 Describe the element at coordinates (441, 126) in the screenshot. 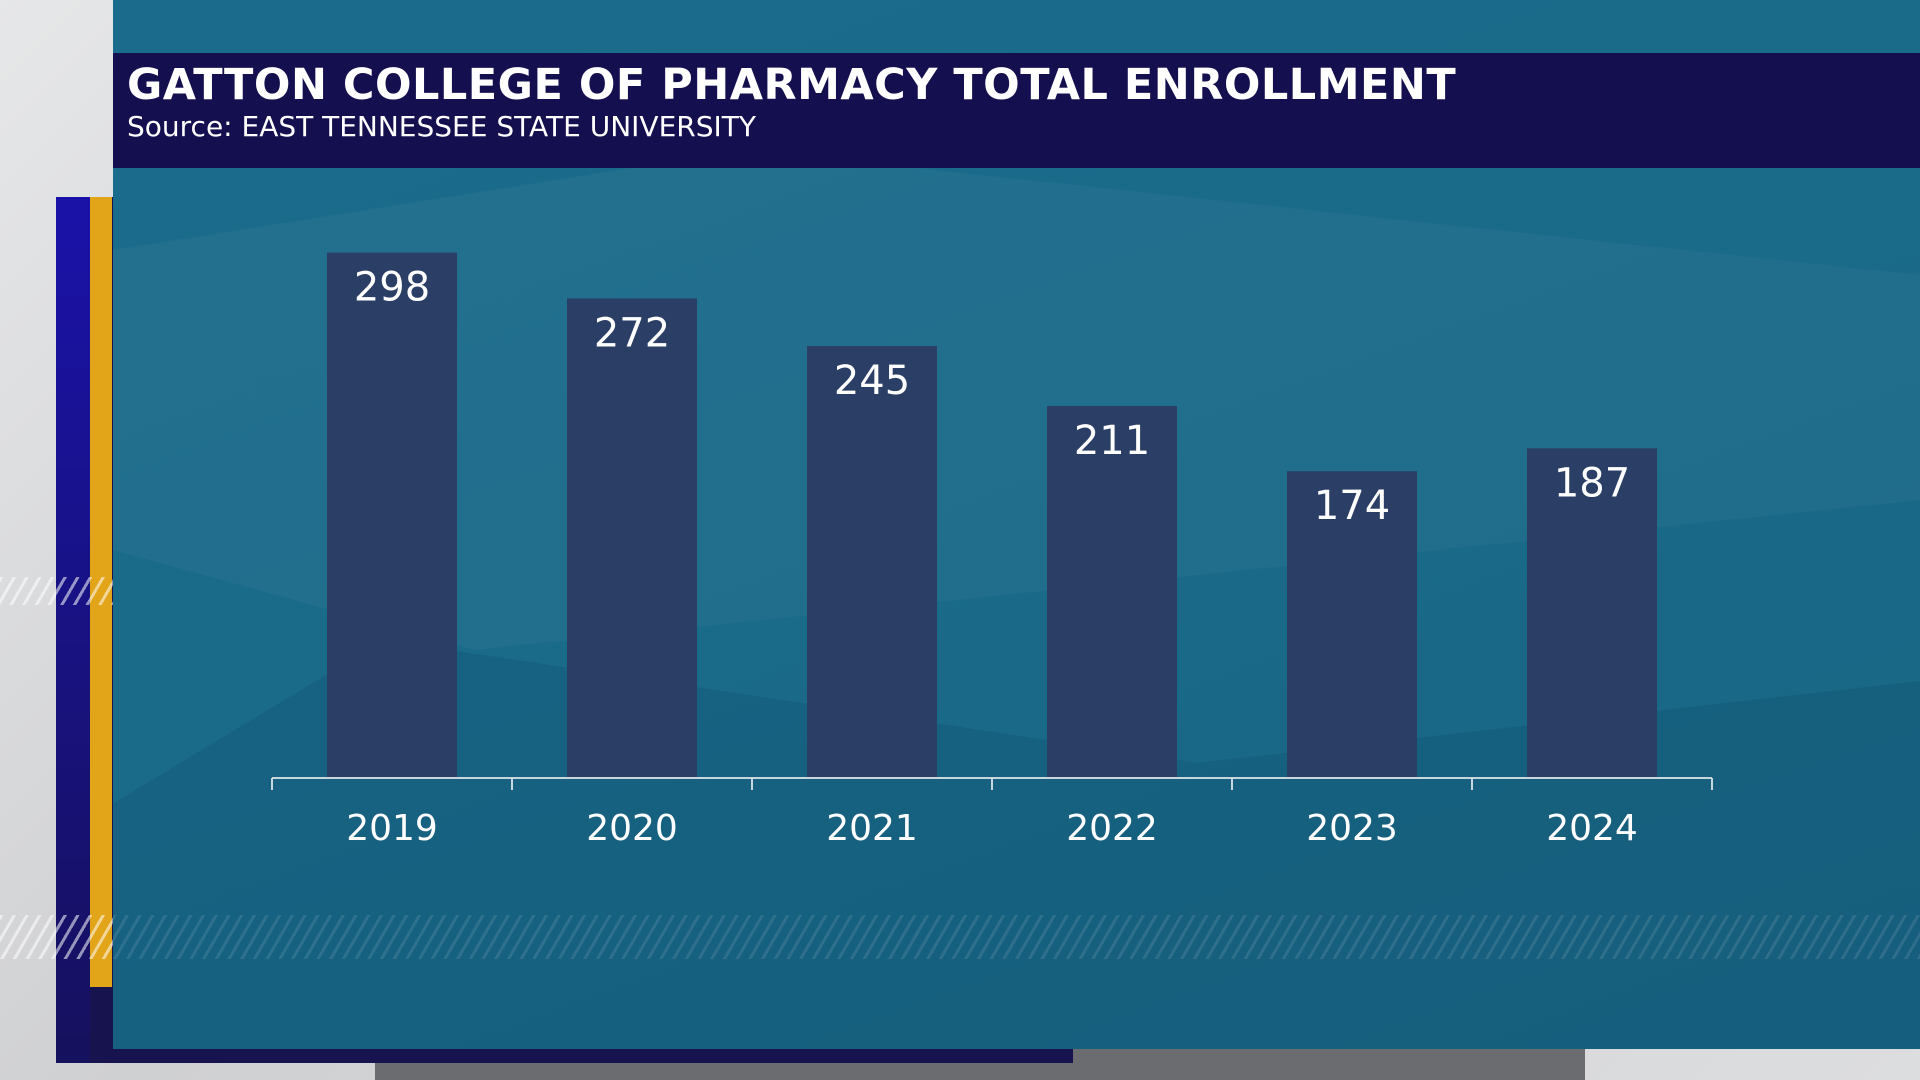

I see `chart-source: Source: EAST TENNESSEE STATE UNIVERSITY` at that location.